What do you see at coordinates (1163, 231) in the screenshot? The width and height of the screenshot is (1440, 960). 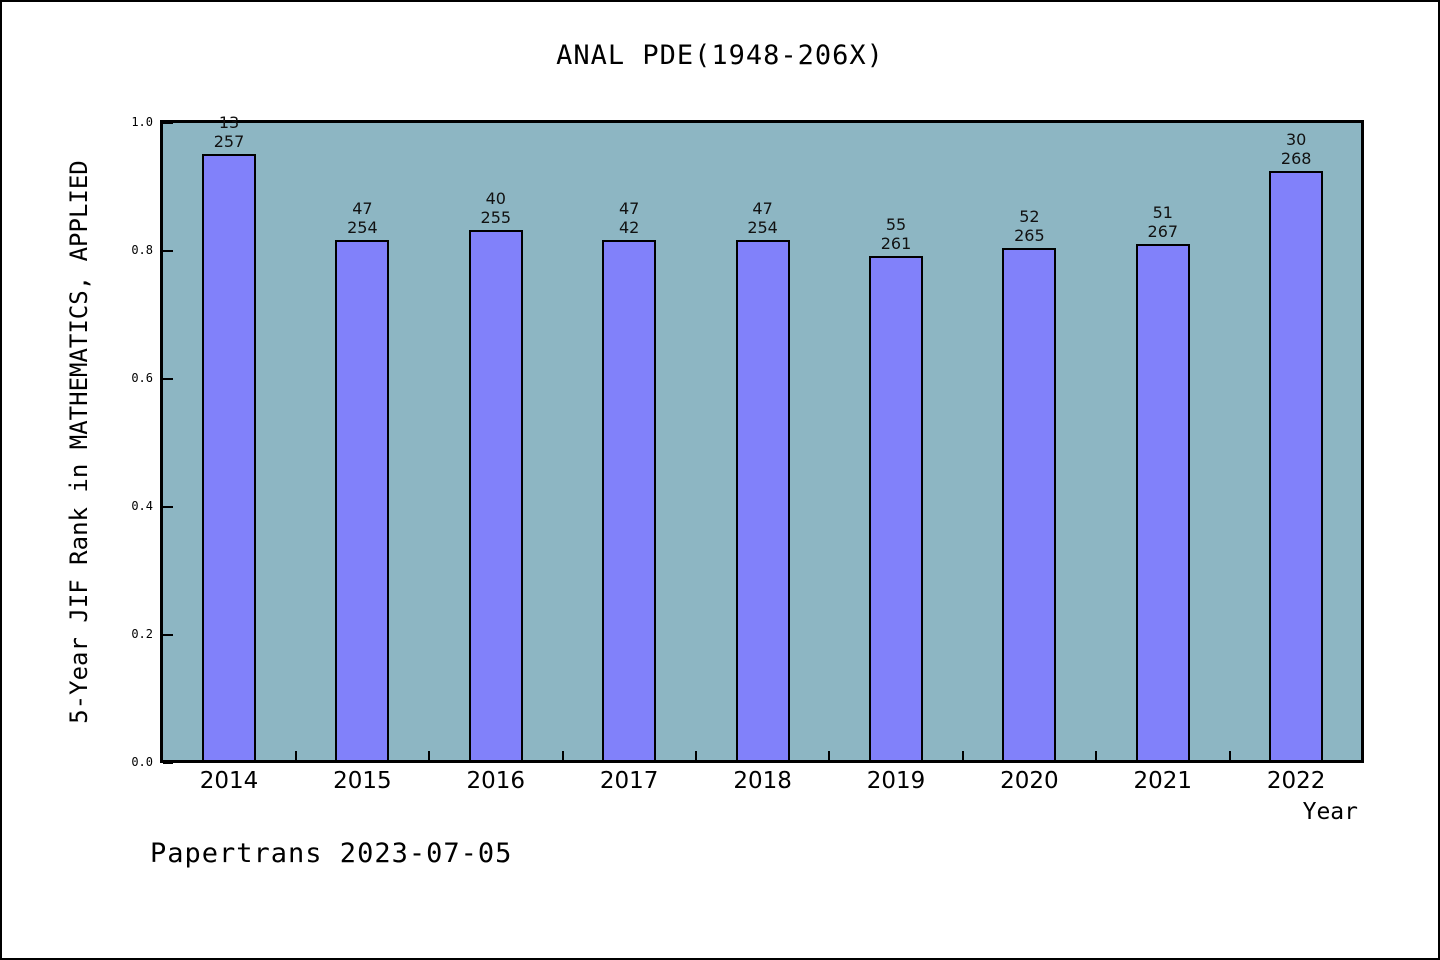 I see `bar-total-value: 267` at bounding box center [1163, 231].